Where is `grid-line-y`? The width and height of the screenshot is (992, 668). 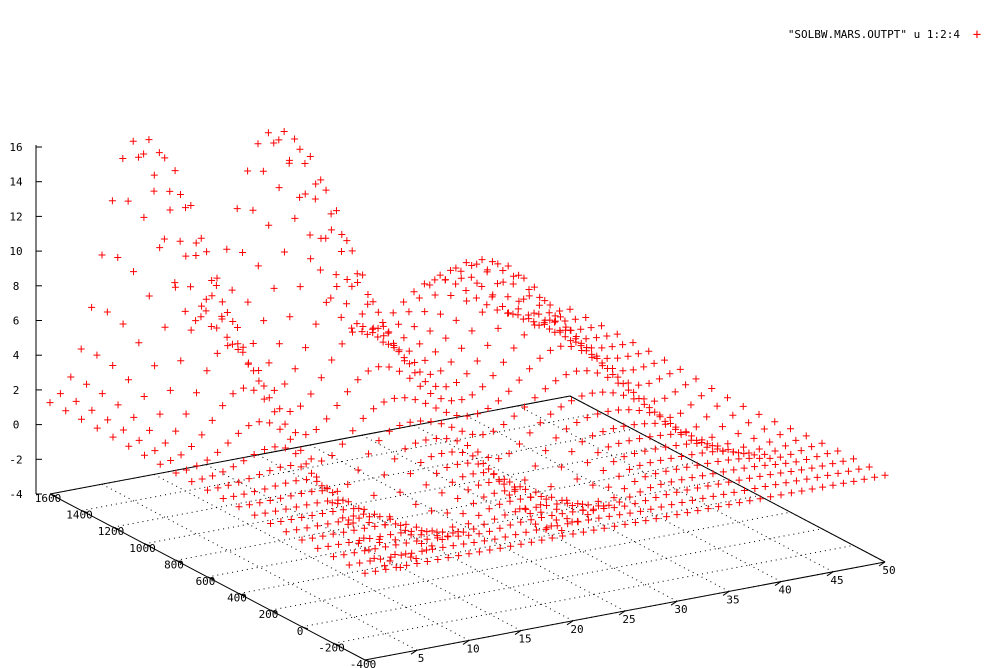
grid-line-y is located at coordinates (436, 511).